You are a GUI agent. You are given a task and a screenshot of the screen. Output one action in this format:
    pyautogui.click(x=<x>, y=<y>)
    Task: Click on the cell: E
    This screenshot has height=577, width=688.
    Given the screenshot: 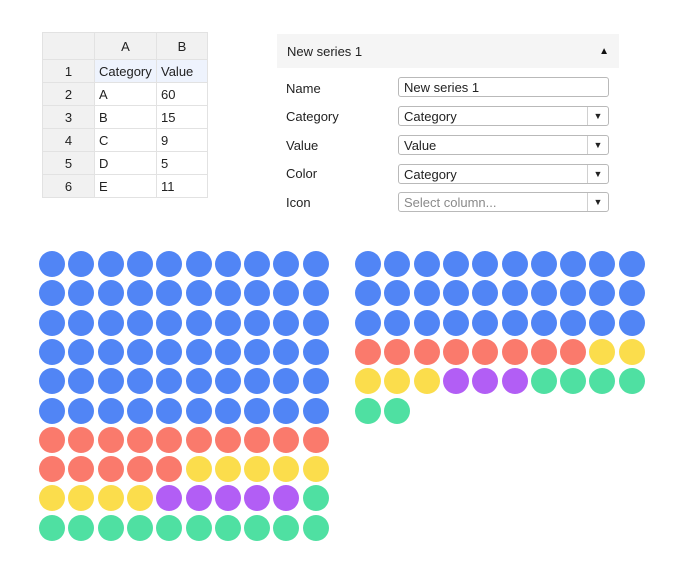 What is the action you would take?
    pyautogui.click(x=125, y=186)
    